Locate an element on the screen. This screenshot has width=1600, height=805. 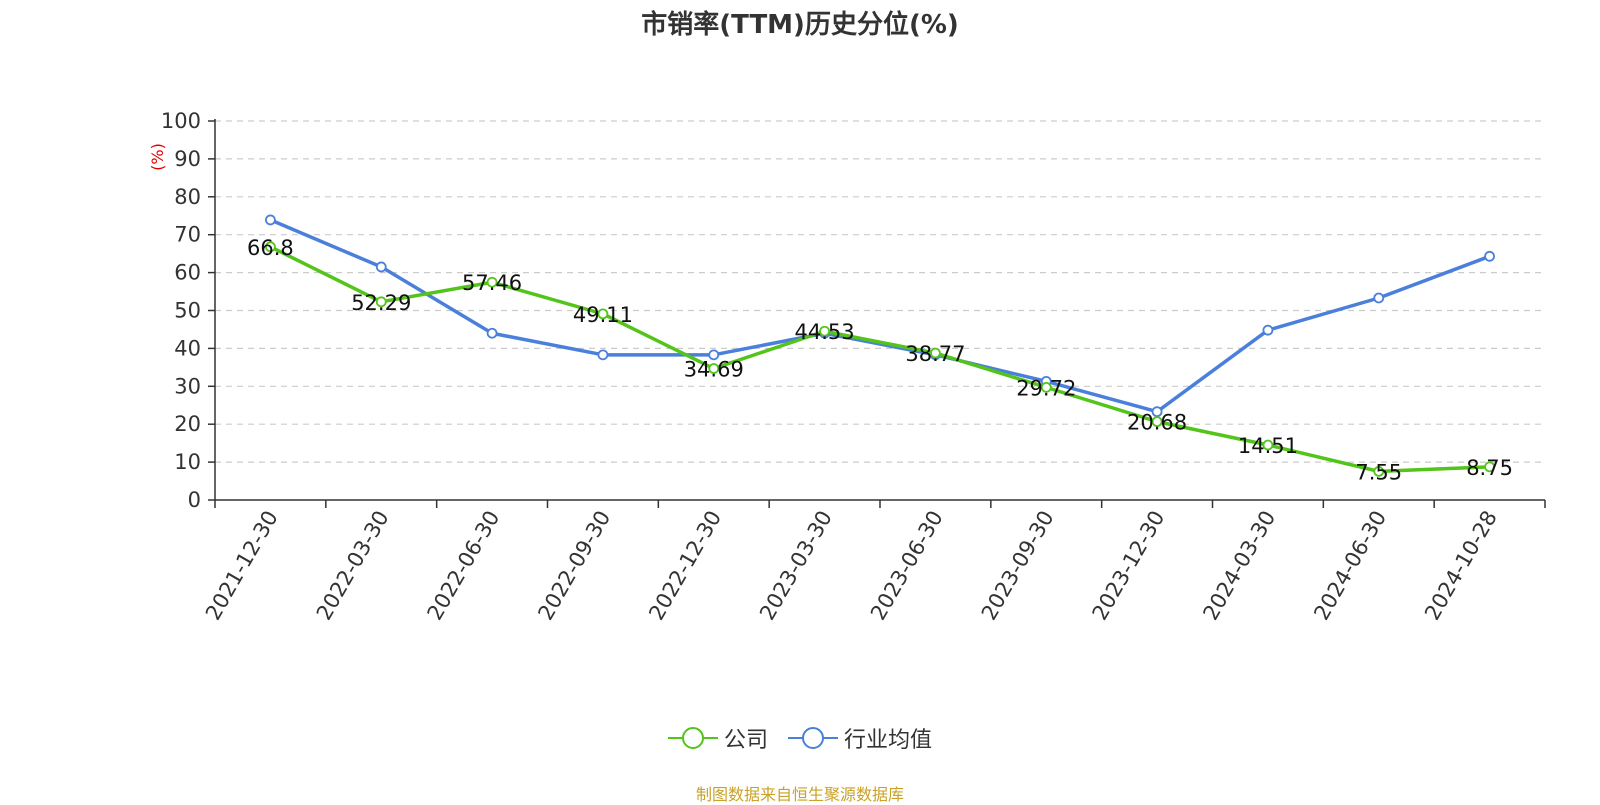
data-label: 34.69 is located at coordinates (714, 370).